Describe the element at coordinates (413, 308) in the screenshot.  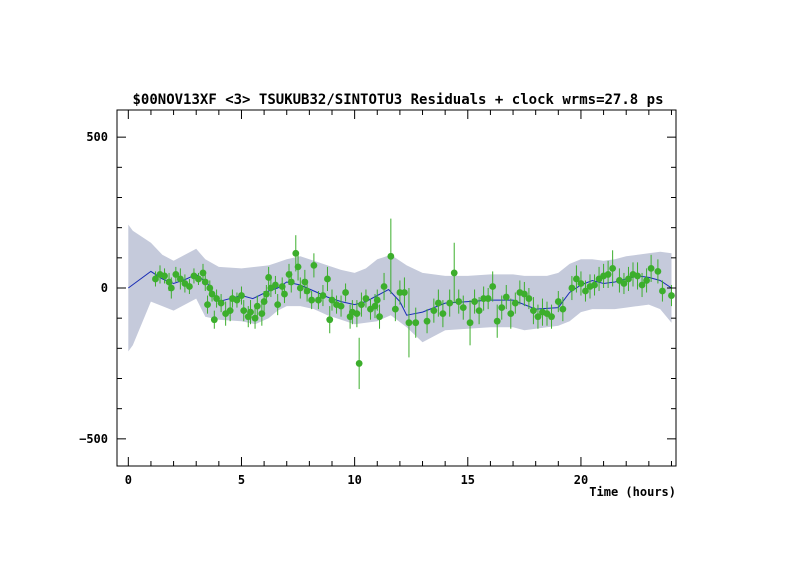
I see `residual-points` at that location.